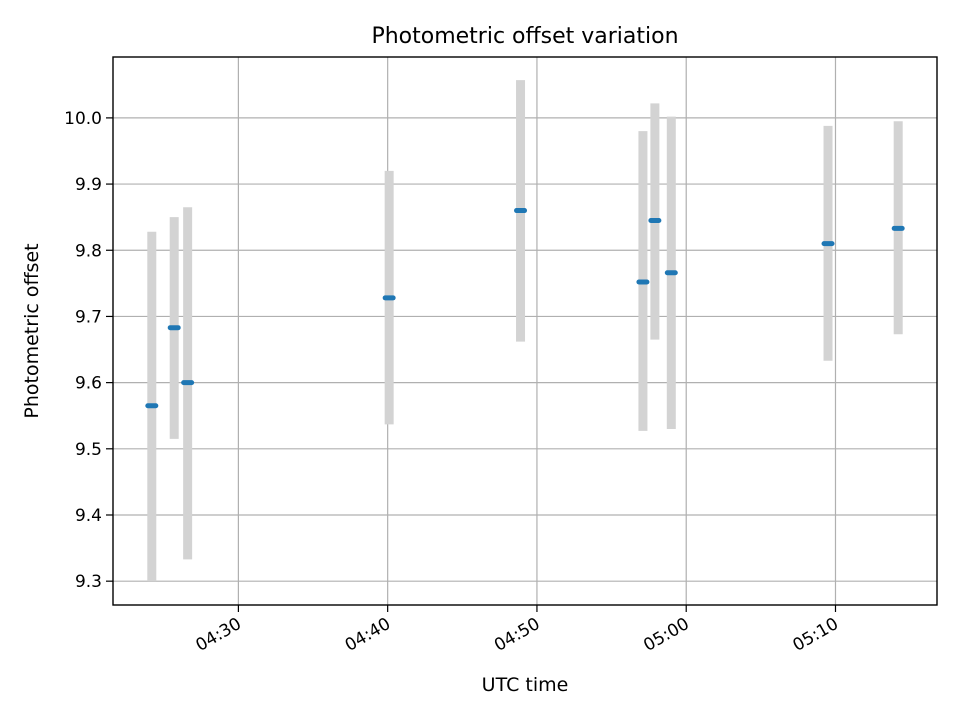 The height and width of the screenshot is (720, 960). Describe the element at coordinates (88, 582) in the screenshot. I see `y-tick-label: 9.3` at that location.